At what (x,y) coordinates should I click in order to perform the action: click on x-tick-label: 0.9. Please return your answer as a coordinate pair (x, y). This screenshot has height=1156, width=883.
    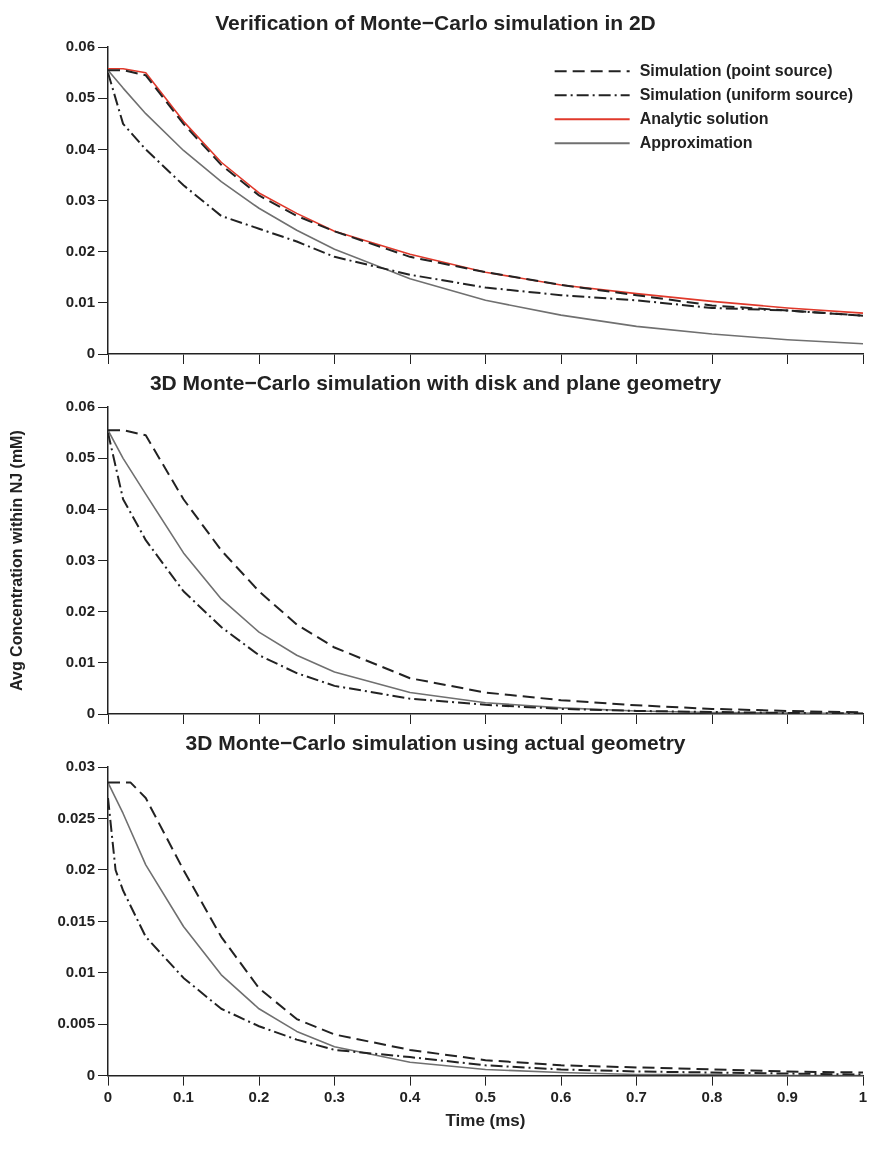
    Looking at the image, I should click on (787, 1096).